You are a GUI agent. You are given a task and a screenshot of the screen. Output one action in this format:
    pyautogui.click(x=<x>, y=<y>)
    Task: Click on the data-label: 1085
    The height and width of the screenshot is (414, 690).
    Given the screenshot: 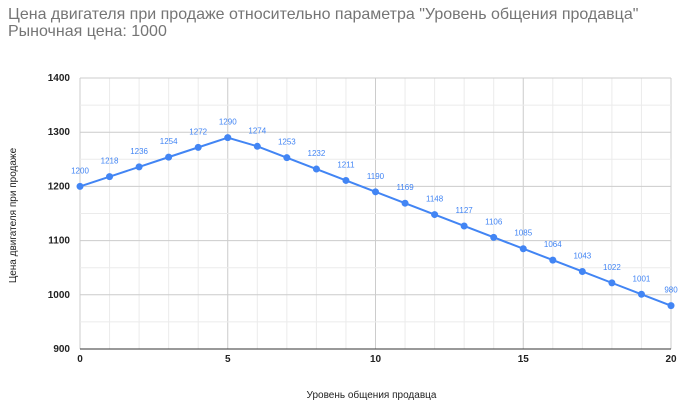 What is the action you would take?
    pyautogui.click(x=523, y=233)
    